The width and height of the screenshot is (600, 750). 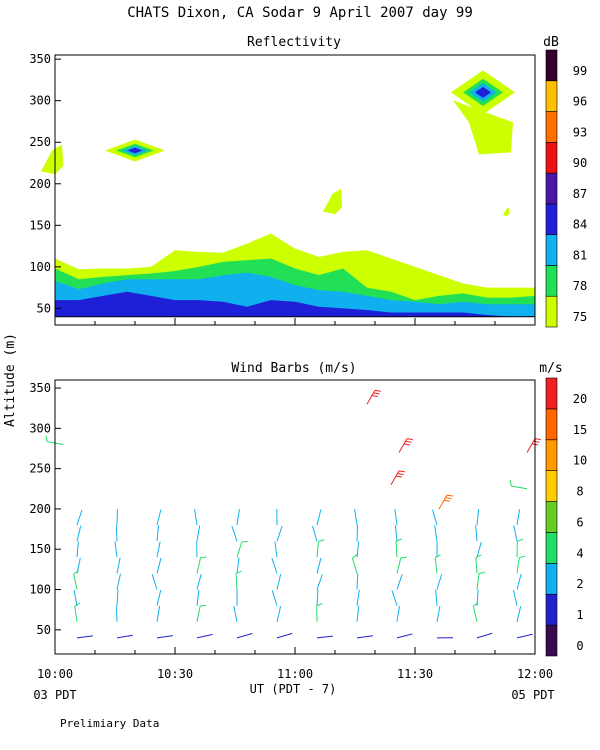 What do you see at coordinates (55, 674) in the screenshot?
I see `x-tick-label: 10:00` at bounding box center [55, 674].